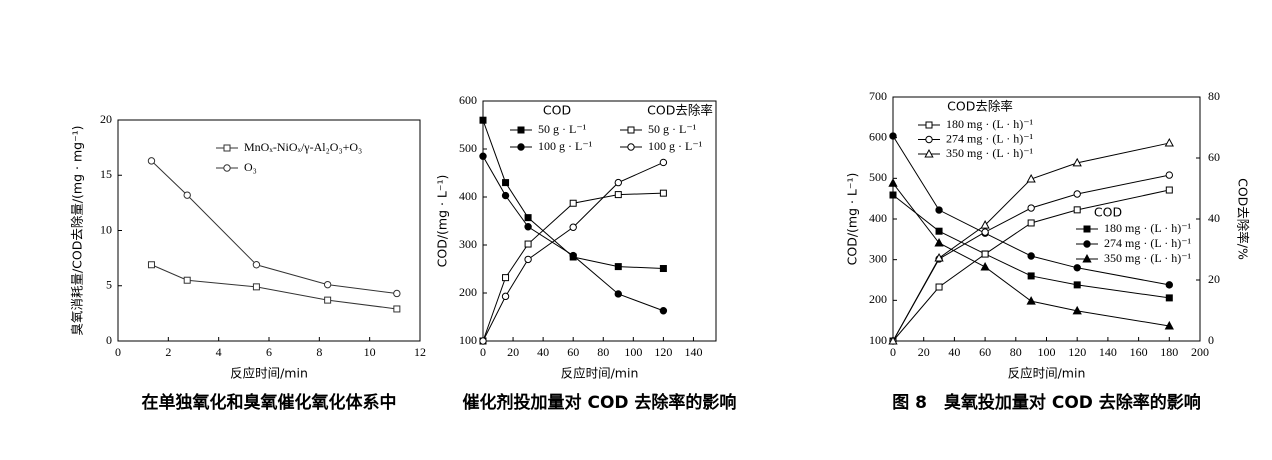  Describe the element at coordinates (109, 340) in the screenshot. I see `y-tick-label: 0` at that location.